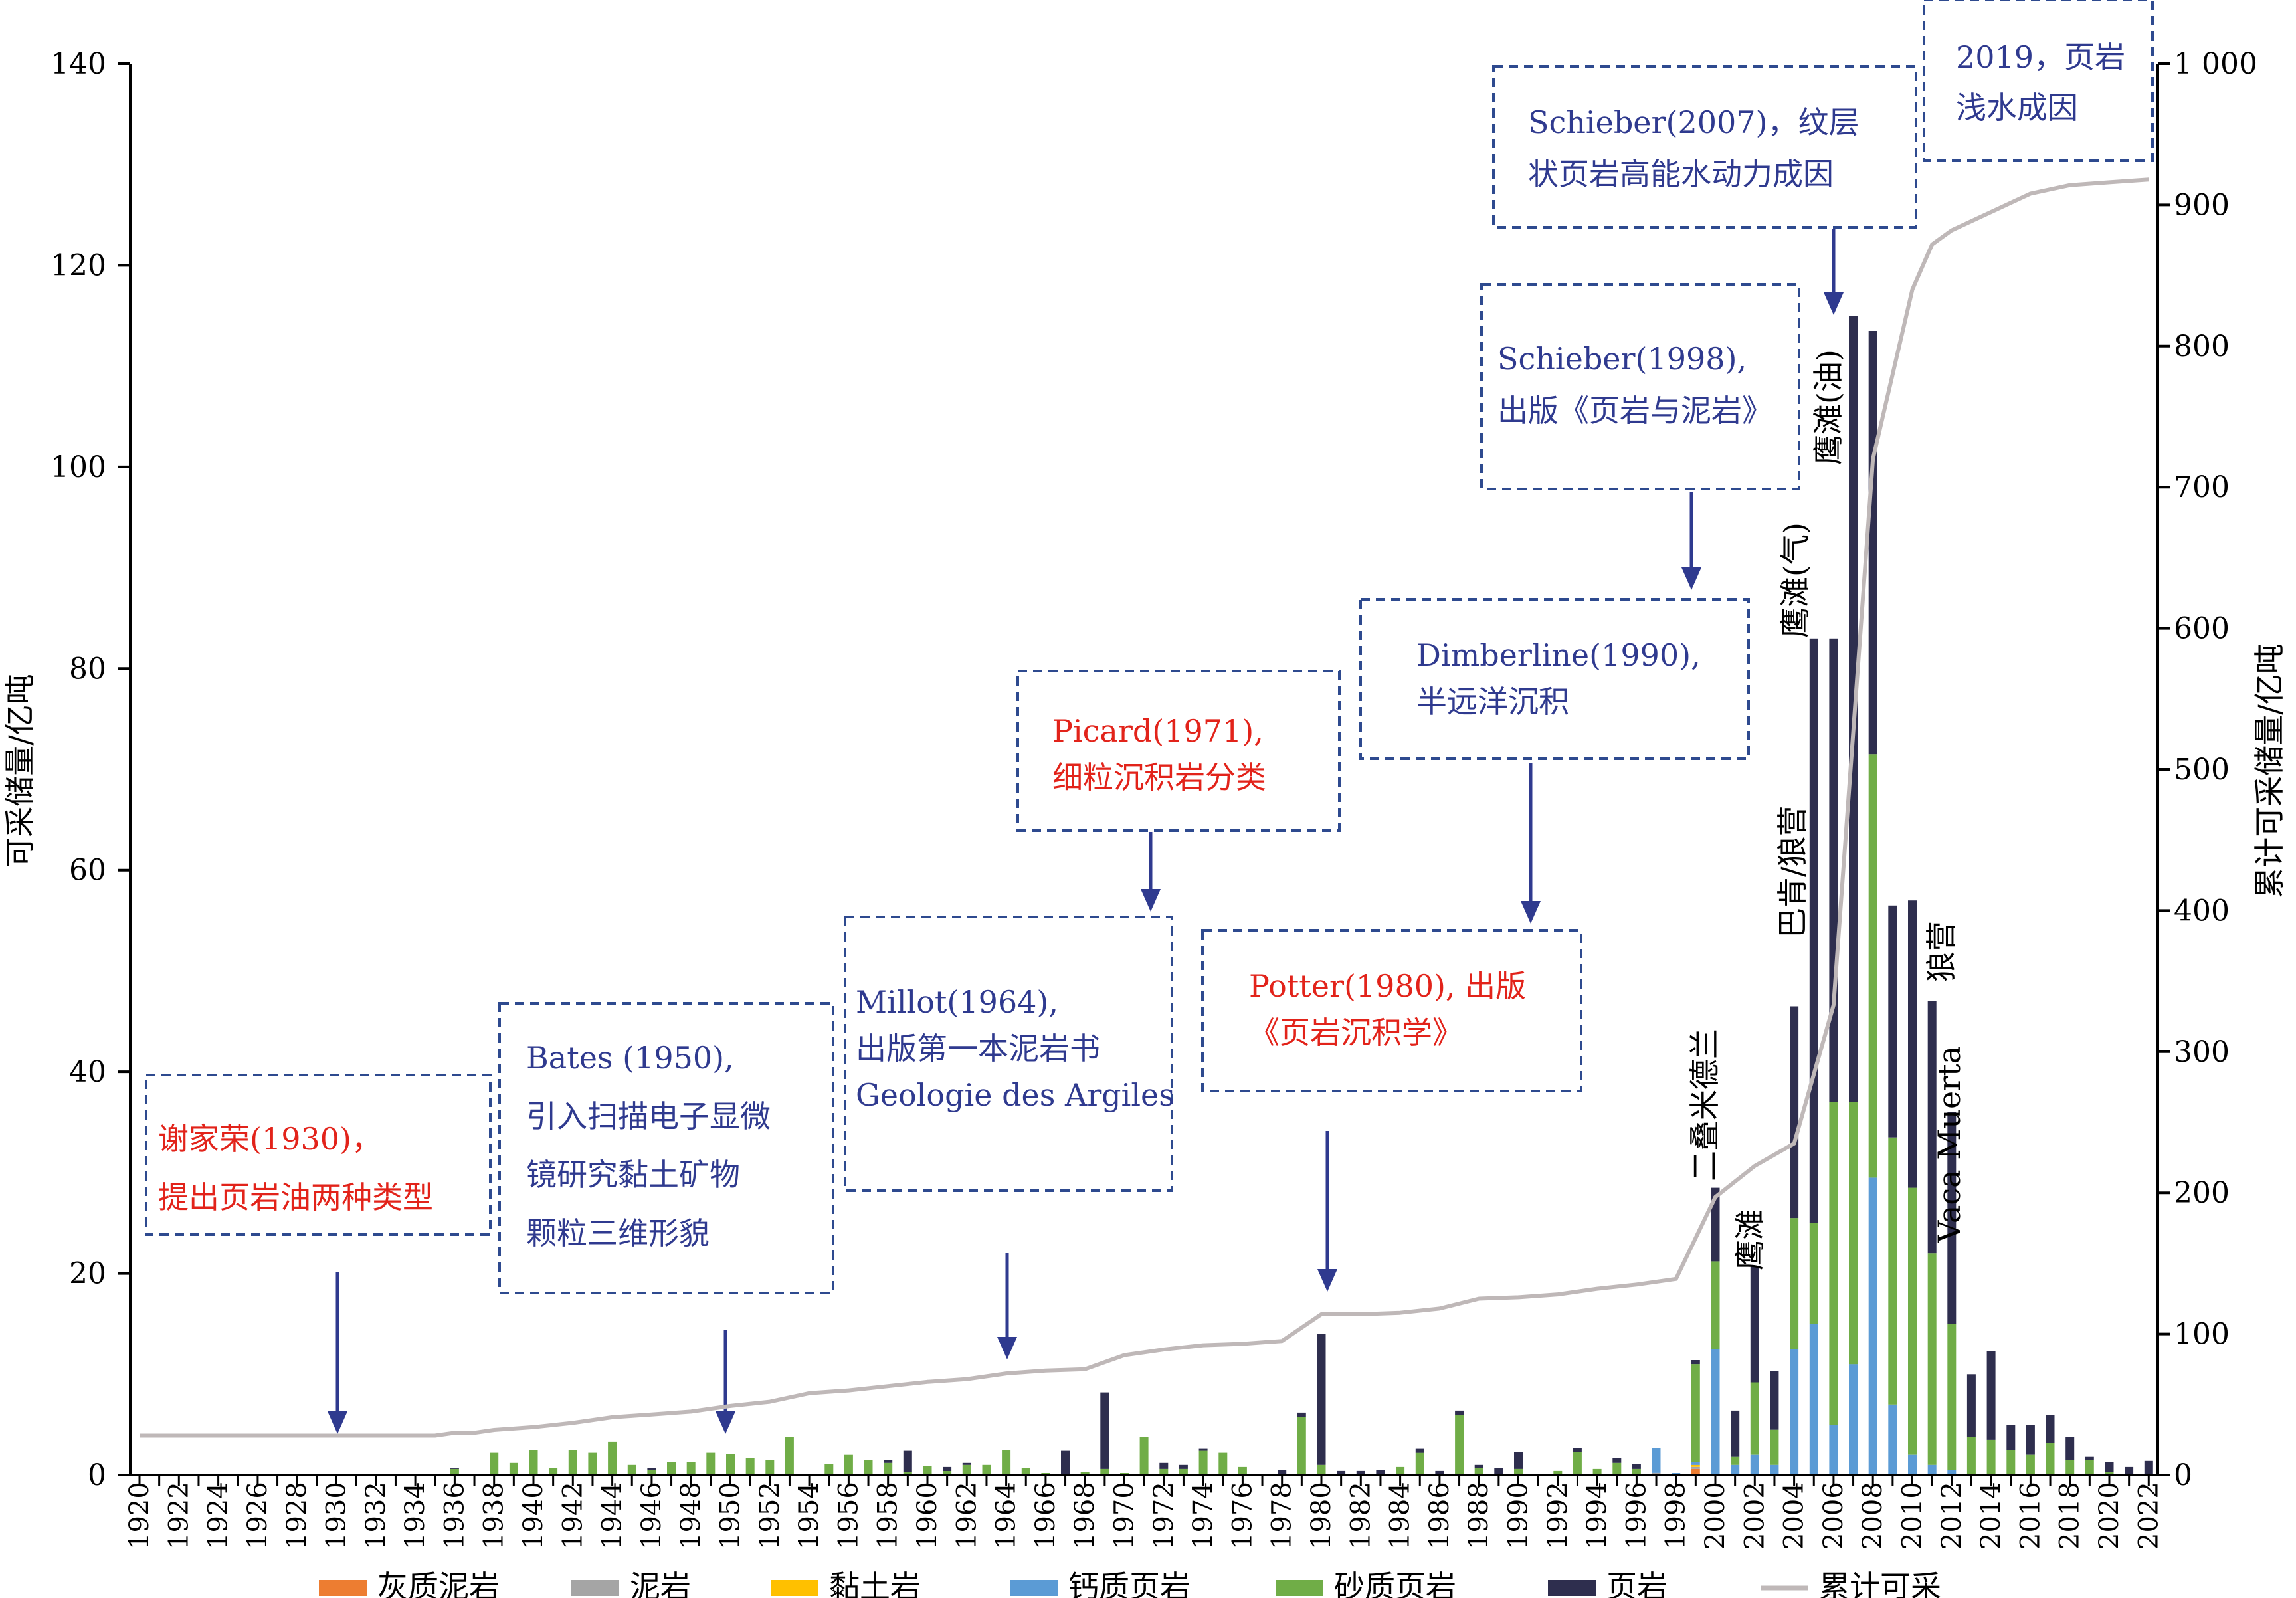 The height and width of the screenshot is (1598, 2296). I want to click on bar-页岩-1959, so click(907, 1461).